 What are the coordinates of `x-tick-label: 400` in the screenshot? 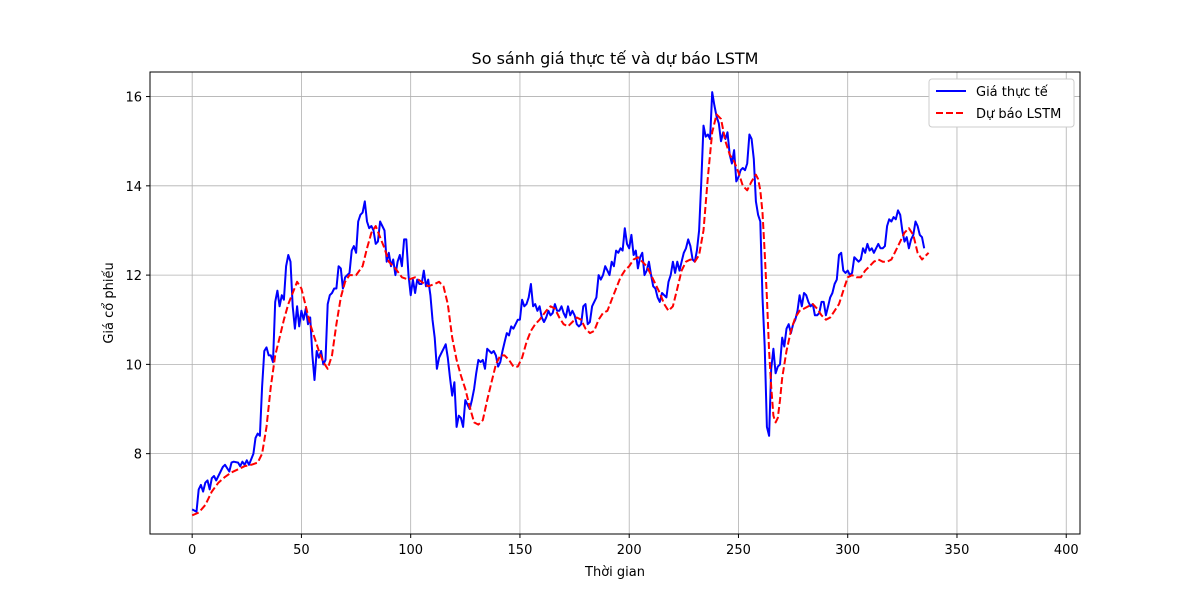 It's located at (1066, 550).